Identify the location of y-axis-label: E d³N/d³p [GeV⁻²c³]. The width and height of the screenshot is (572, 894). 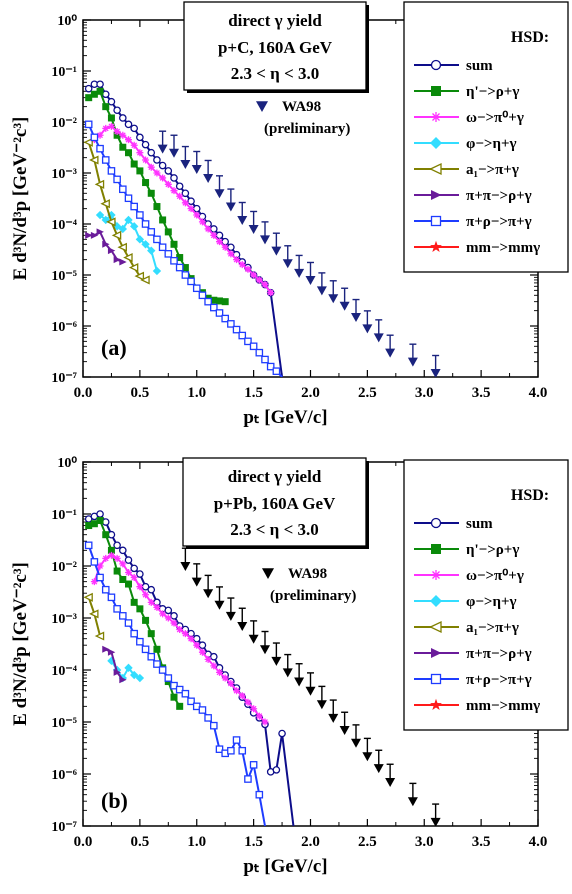
(20, 199).